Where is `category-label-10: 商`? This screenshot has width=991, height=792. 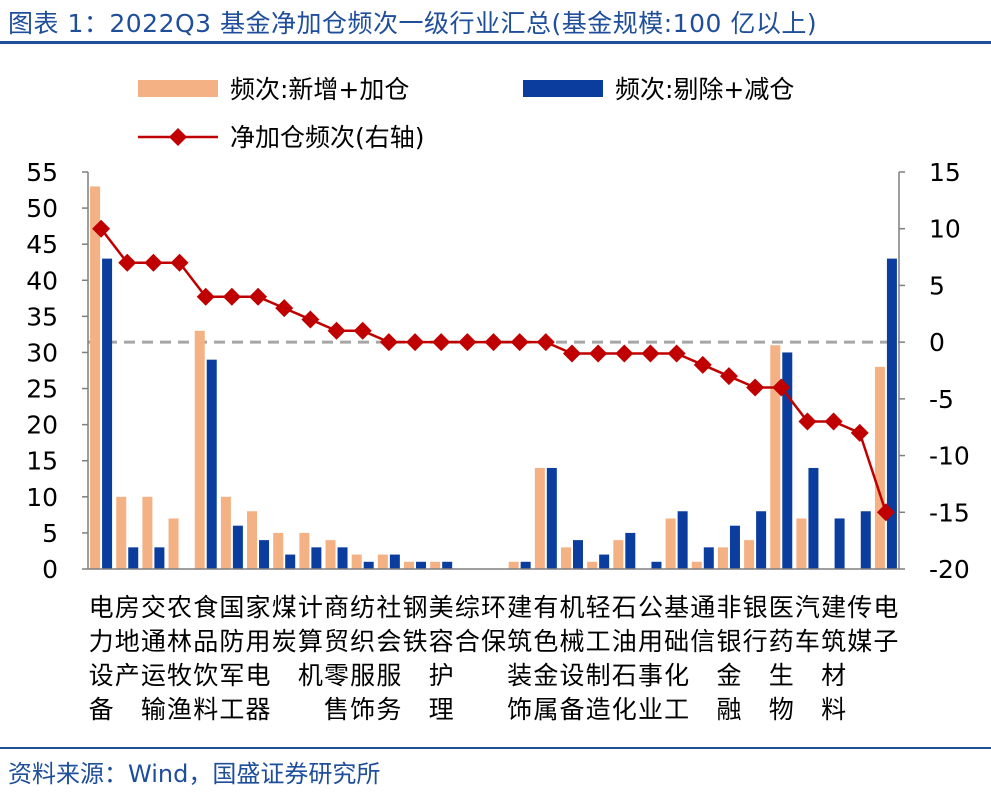 category-label-10: 商 is located at coordinates (336, 607).